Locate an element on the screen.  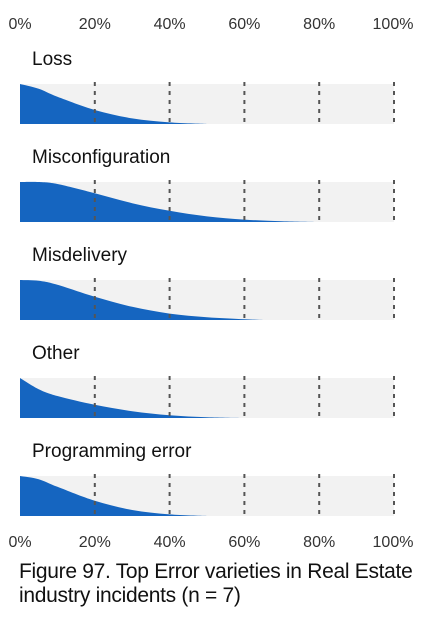
category-label-1: Misconfiguration is located at coordinates (101, 157).